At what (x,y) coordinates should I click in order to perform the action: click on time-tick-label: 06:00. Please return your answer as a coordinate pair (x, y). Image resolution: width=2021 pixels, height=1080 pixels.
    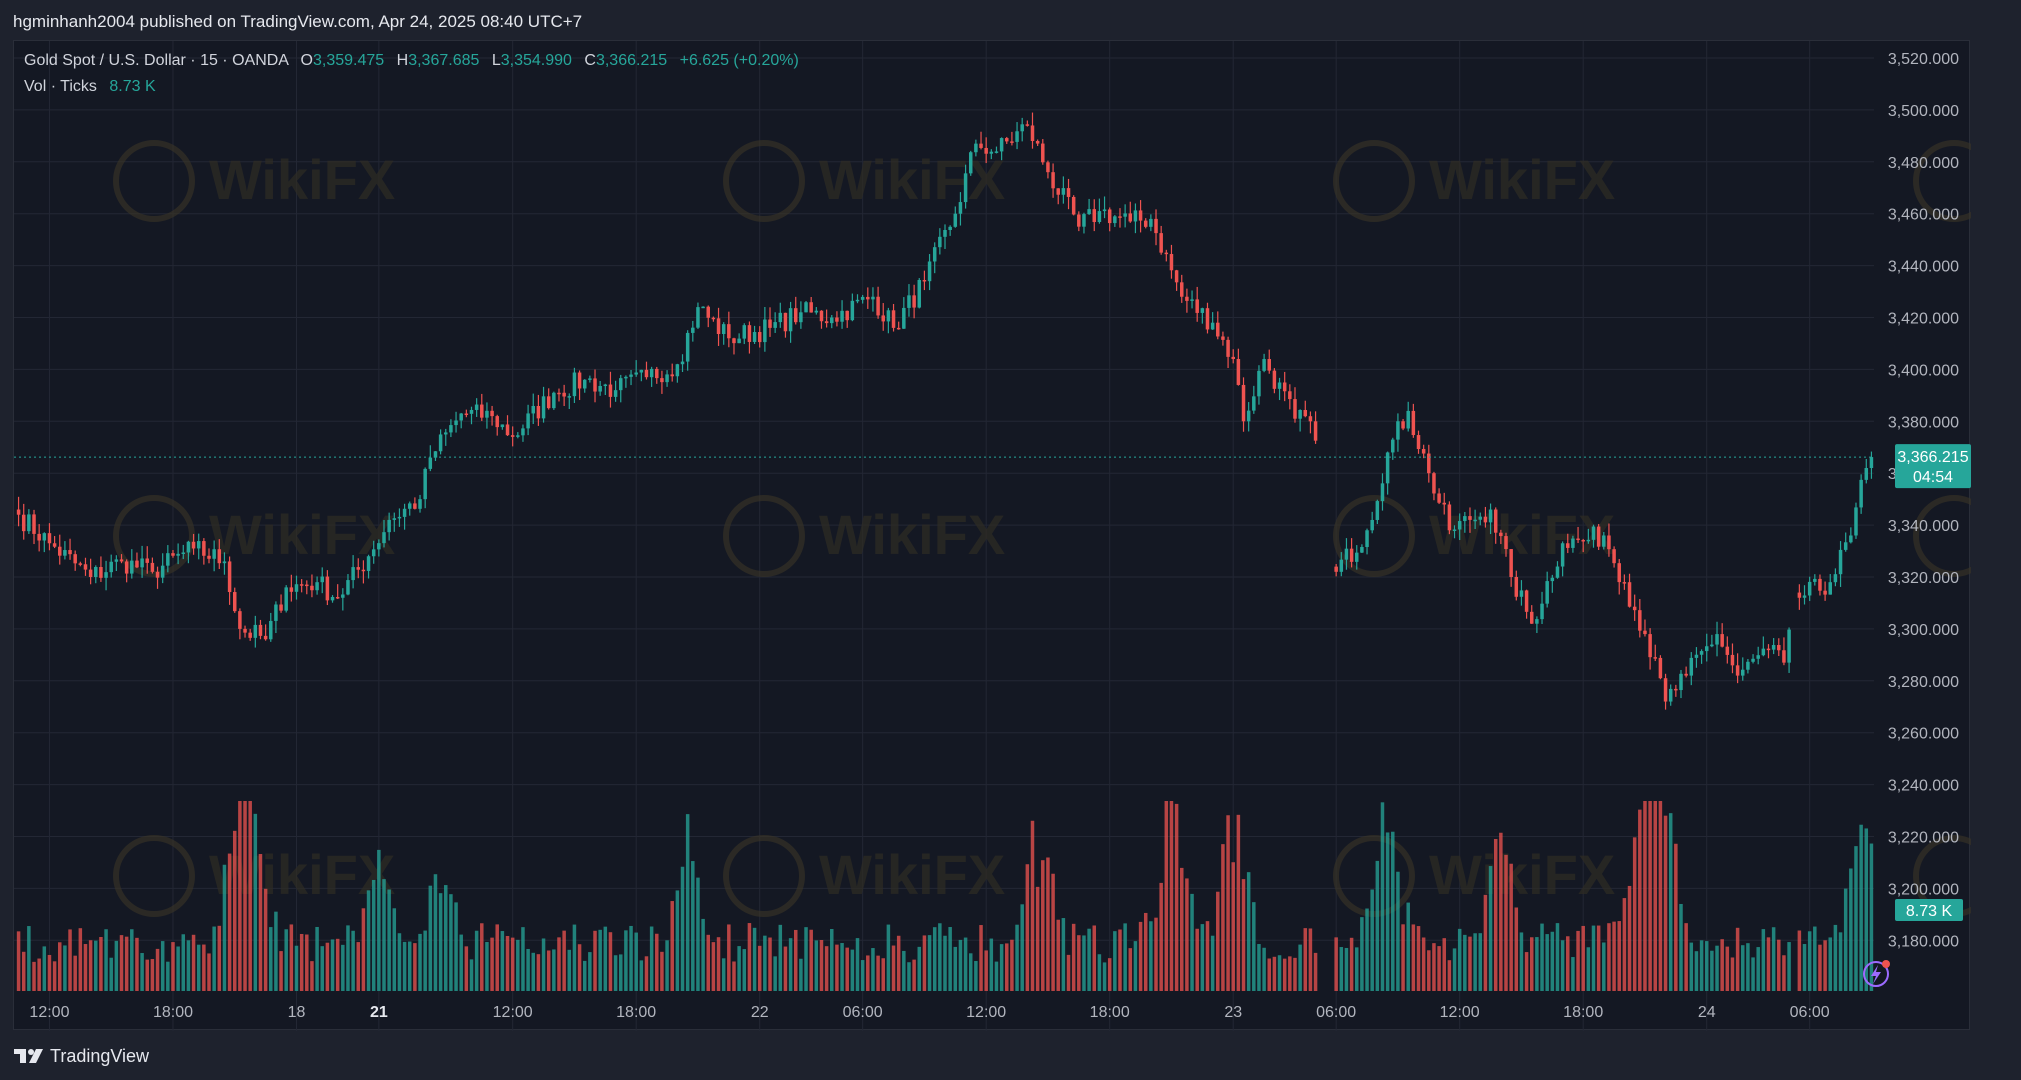
    Looking at the image, I should click on (1336, 1012).